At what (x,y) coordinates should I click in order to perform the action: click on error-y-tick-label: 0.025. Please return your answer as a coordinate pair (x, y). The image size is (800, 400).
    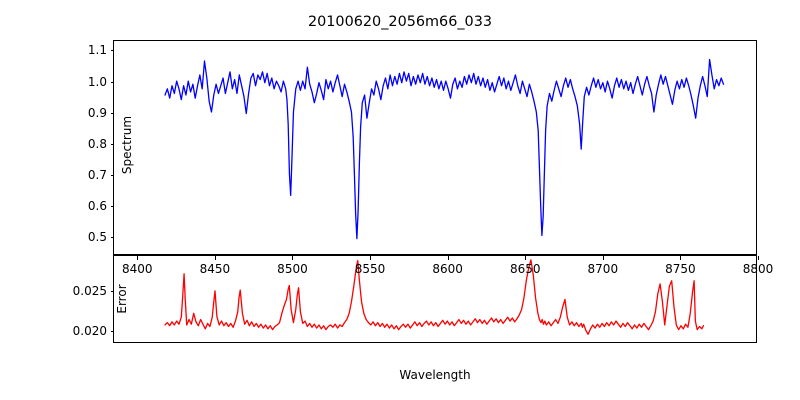
    Looking at the image, I should click on (89, 290).